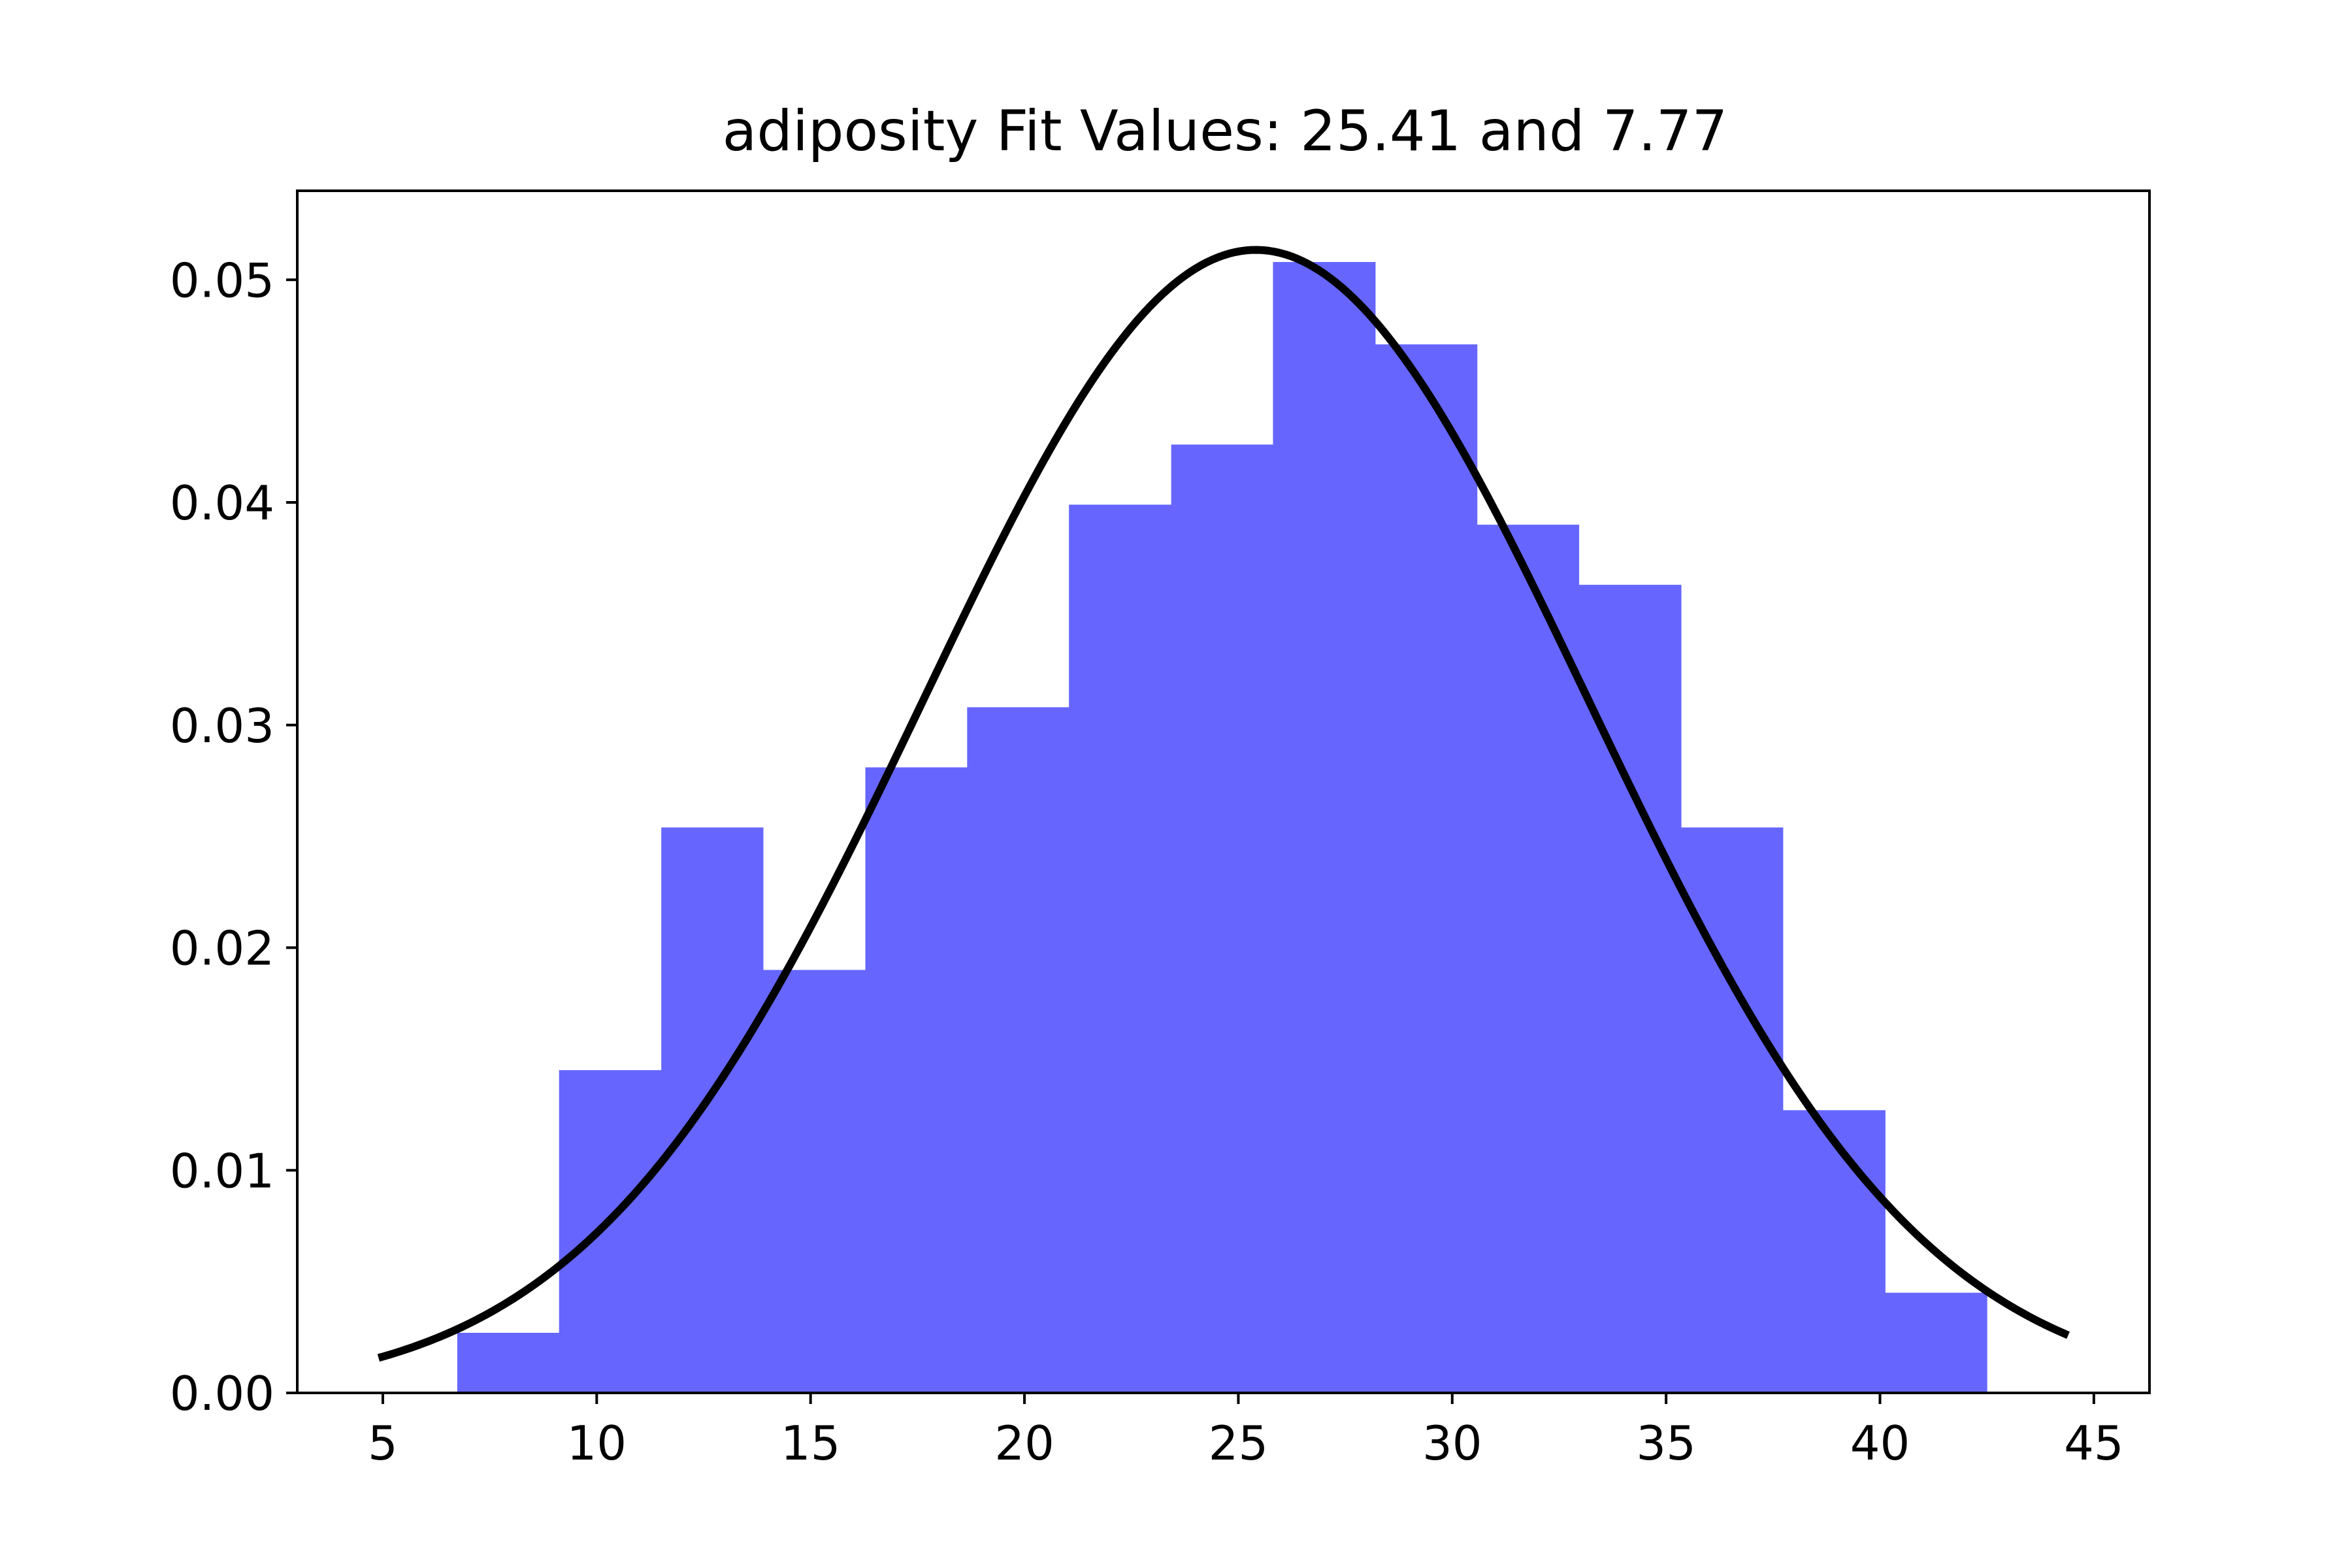  What do you see at coordinates (222, 1393) in the screenshot?
I see `y-tick-label: 0.00` at bounding box center [222, 1393].